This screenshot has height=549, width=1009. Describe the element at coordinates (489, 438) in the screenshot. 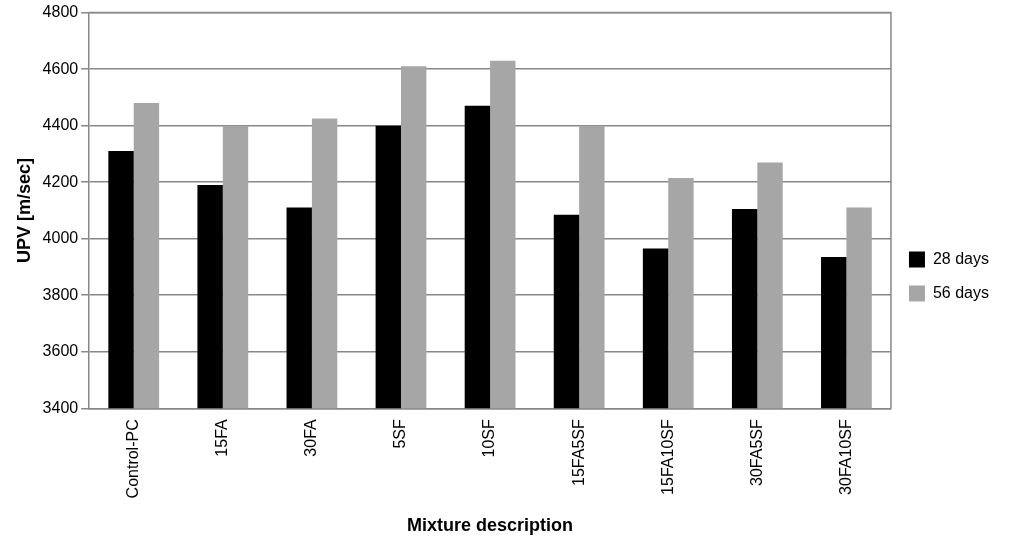

I see `x-tick-label: 10SF` at that location.